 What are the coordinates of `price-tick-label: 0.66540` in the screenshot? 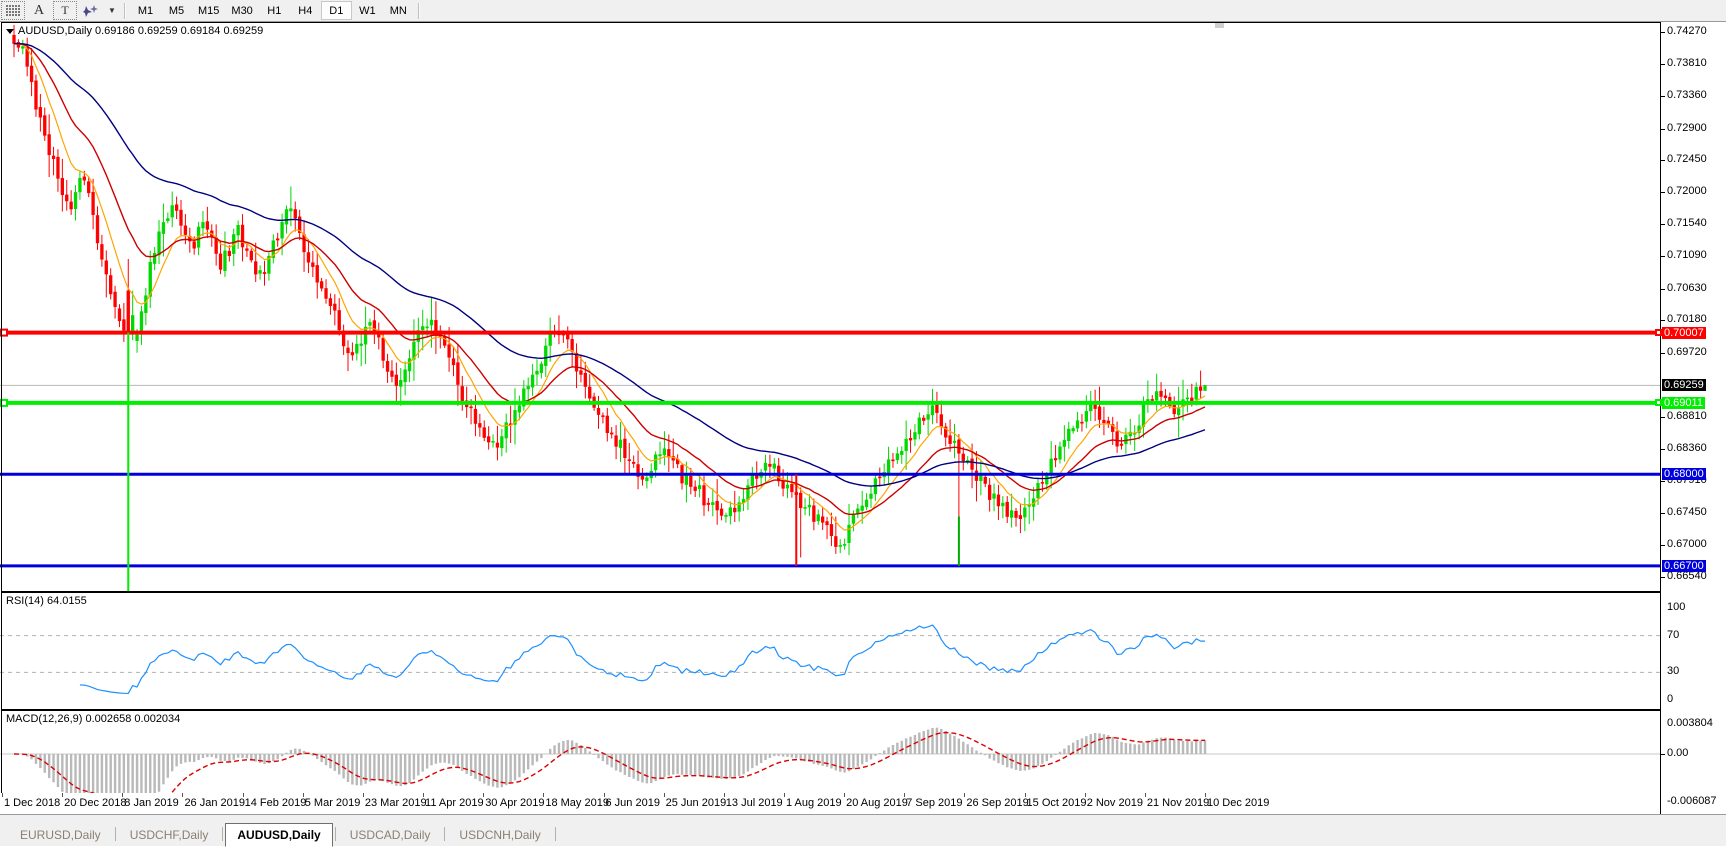 It's located at (1687, 576).